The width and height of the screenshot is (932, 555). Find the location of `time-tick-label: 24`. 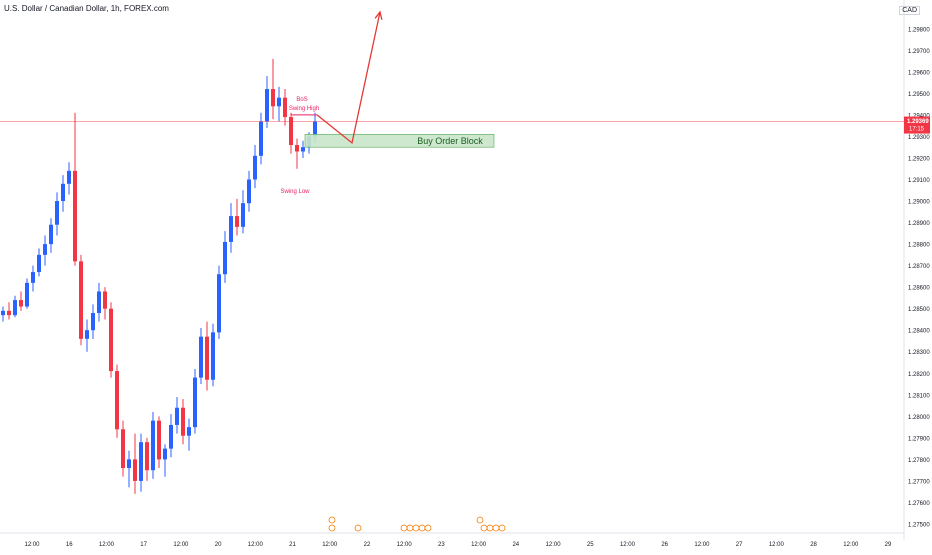

time-tick-label: 24 is located at coordinates (515, 545).